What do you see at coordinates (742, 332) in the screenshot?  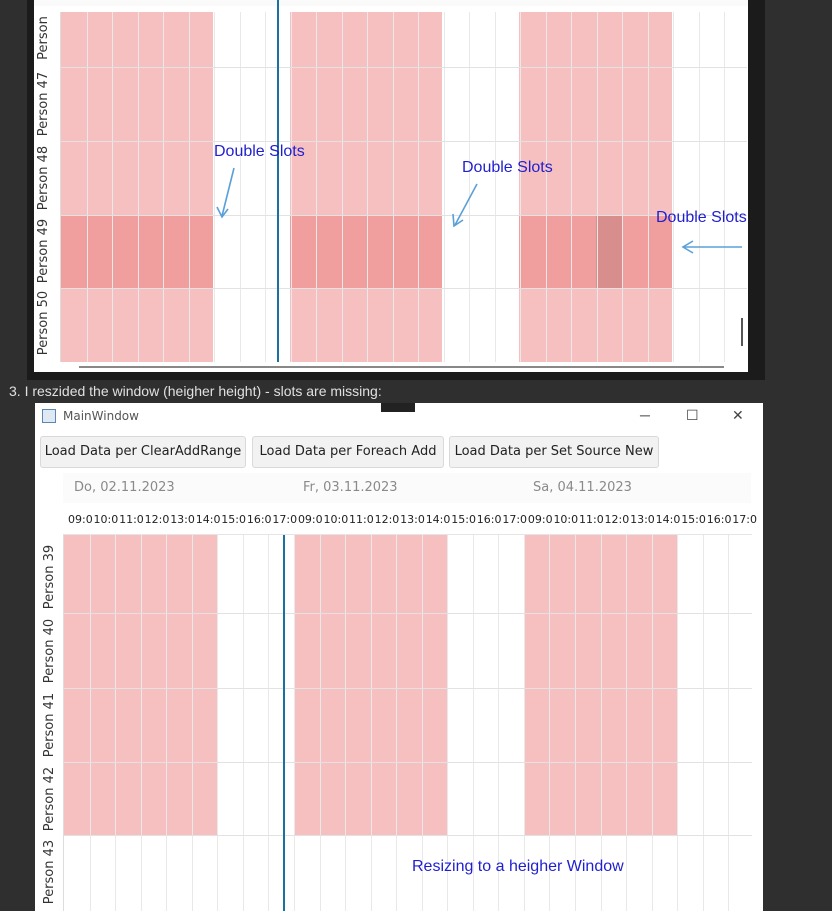 I see `top-vertical-scrollbar` at bounding box center [742, 332].